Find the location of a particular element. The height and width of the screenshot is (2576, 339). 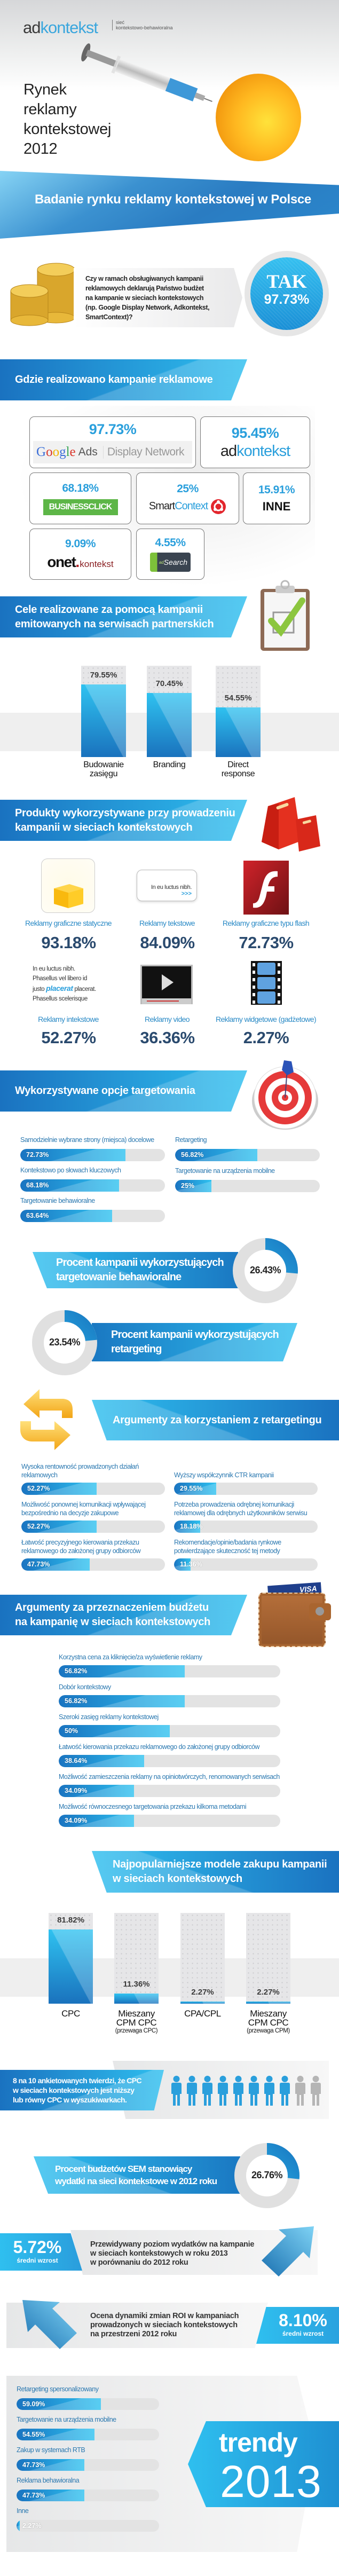

progress-label: Inne is located at coordinates (23, 2511).